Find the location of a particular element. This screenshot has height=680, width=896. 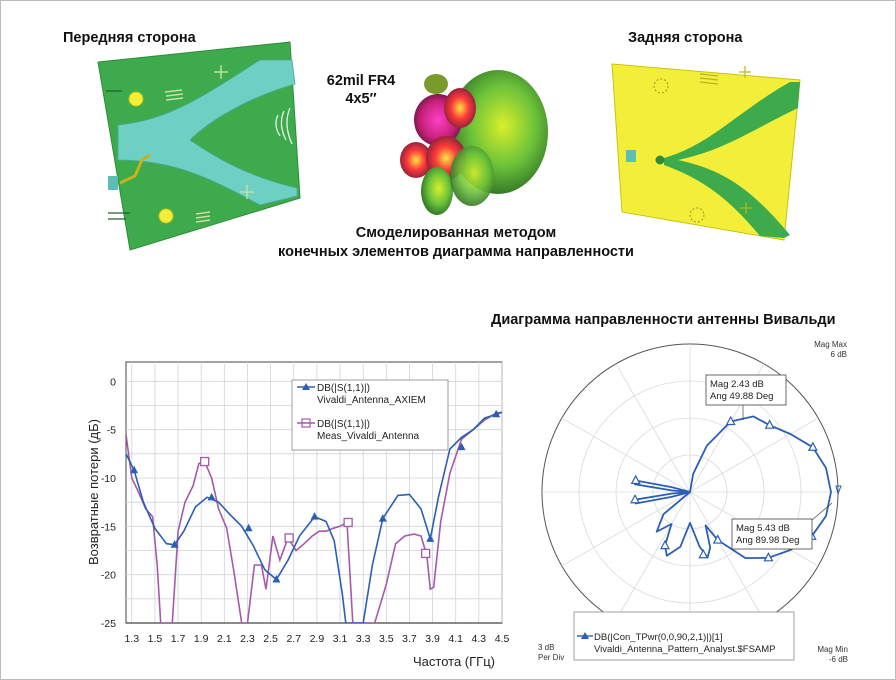

mag-max-label-1: Mag Max is located at coordinates (830, 344).